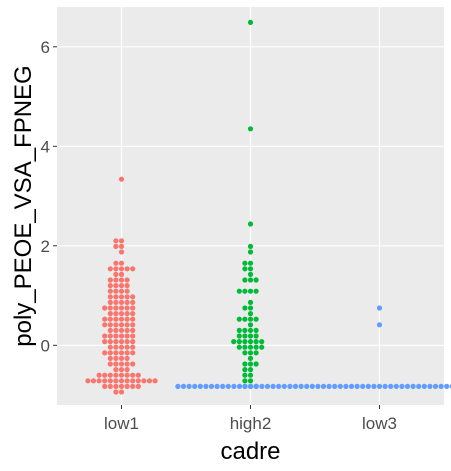 Image resolution: width=451 pixels, height=471 pixels. Describe the element at coordinates (45, 246) in the screenshot. I see `y-tick-label: 2` at that location.